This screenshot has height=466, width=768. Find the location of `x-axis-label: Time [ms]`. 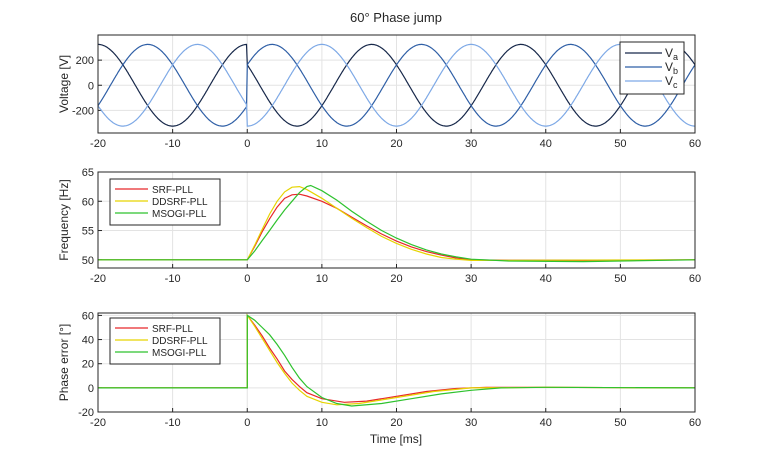

x-axis-label: Time [ms] is located at coordinates (396, 439).